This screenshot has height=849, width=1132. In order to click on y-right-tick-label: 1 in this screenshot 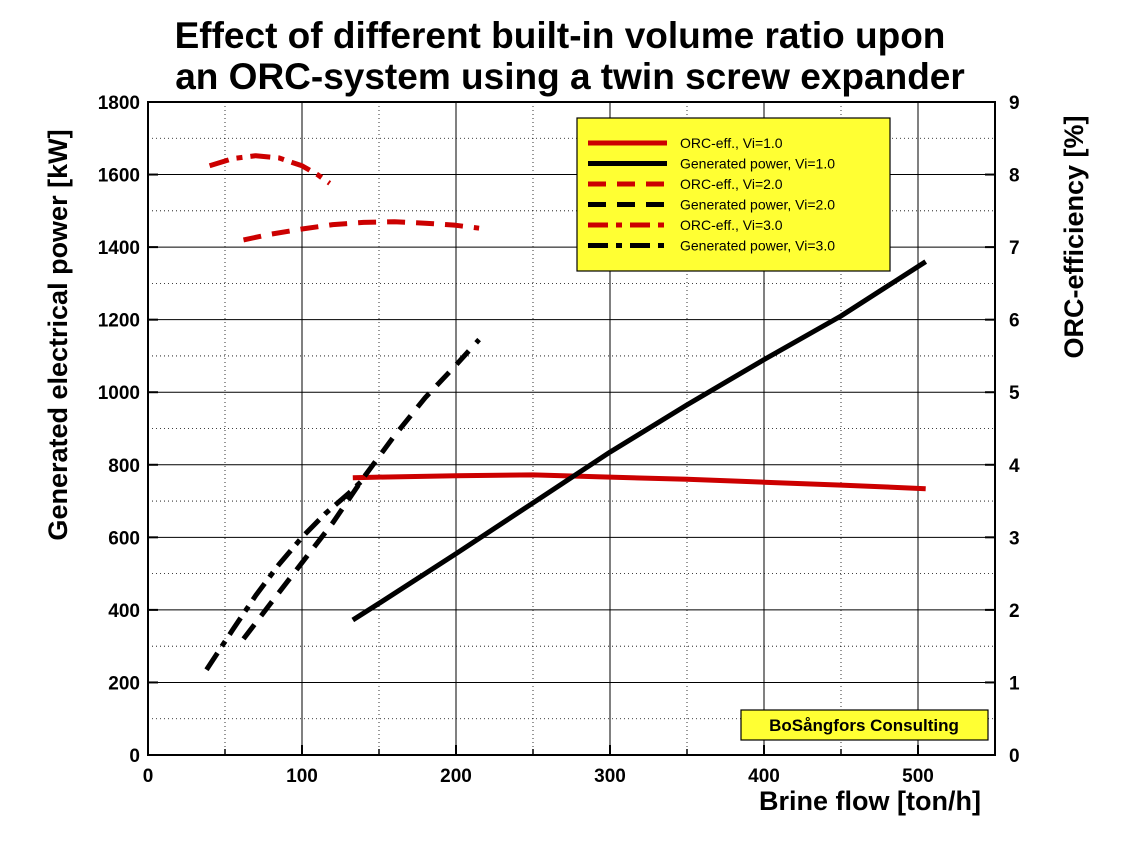, I will do `click(1014, 683)`.